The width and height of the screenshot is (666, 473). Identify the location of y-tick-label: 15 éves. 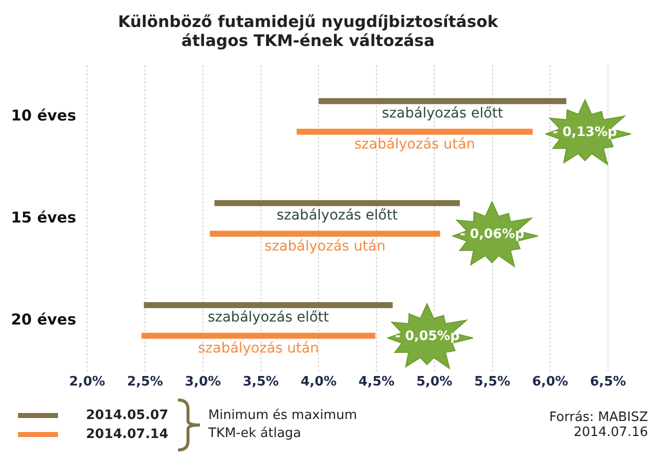
(43, 217).